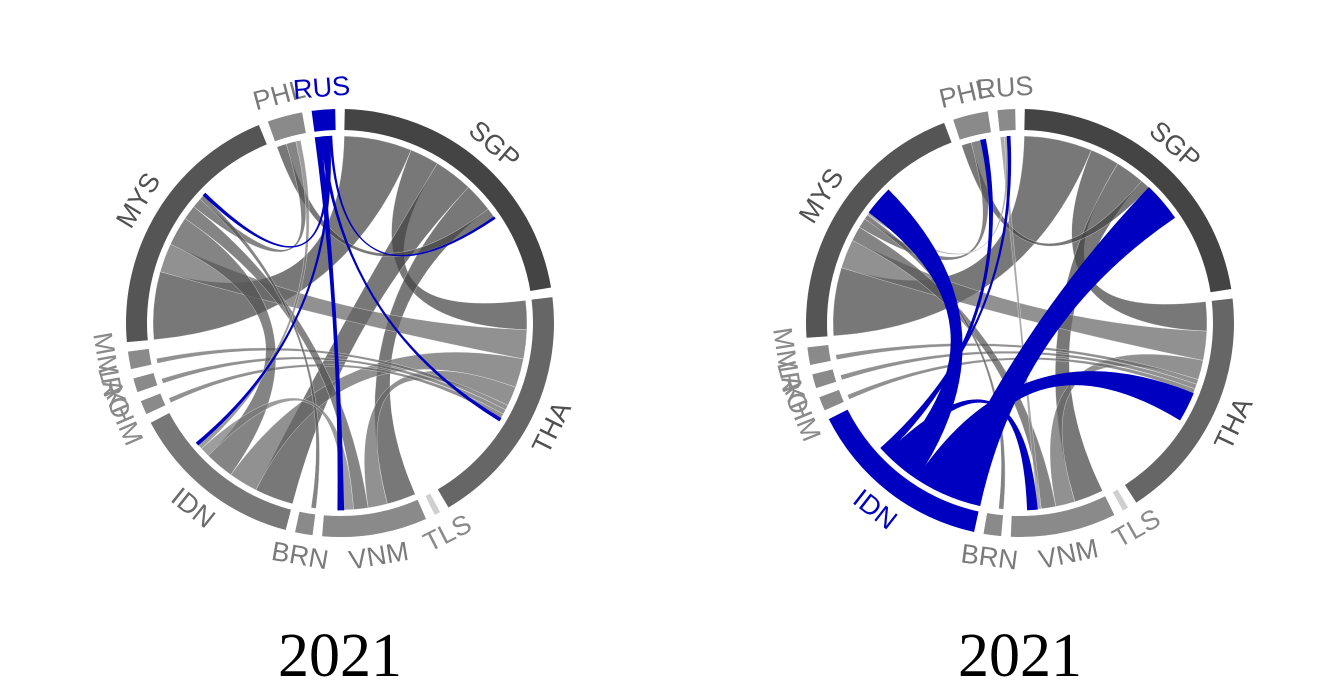 This screenshot has width=1326, height=681. I want to click on year-label-left: 2021, so click(340, 651).